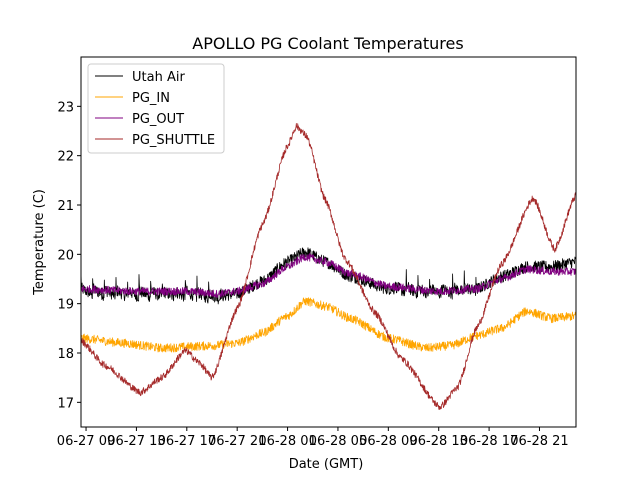  Describe the element at coordinates (65, 354) in the screenshot. I see `y-tick-label: 18` at that location.